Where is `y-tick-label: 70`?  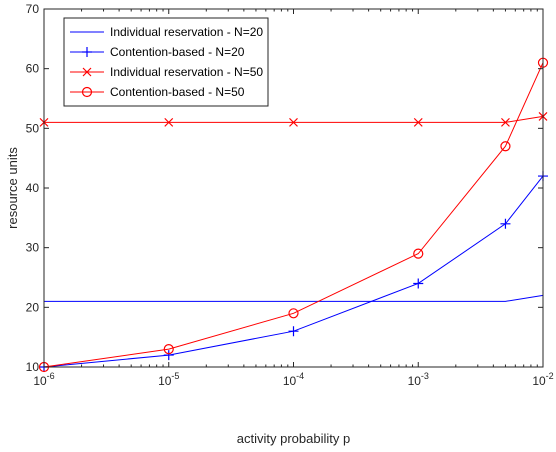 y-tick-label: 70 is located at coordinates (33, 9).